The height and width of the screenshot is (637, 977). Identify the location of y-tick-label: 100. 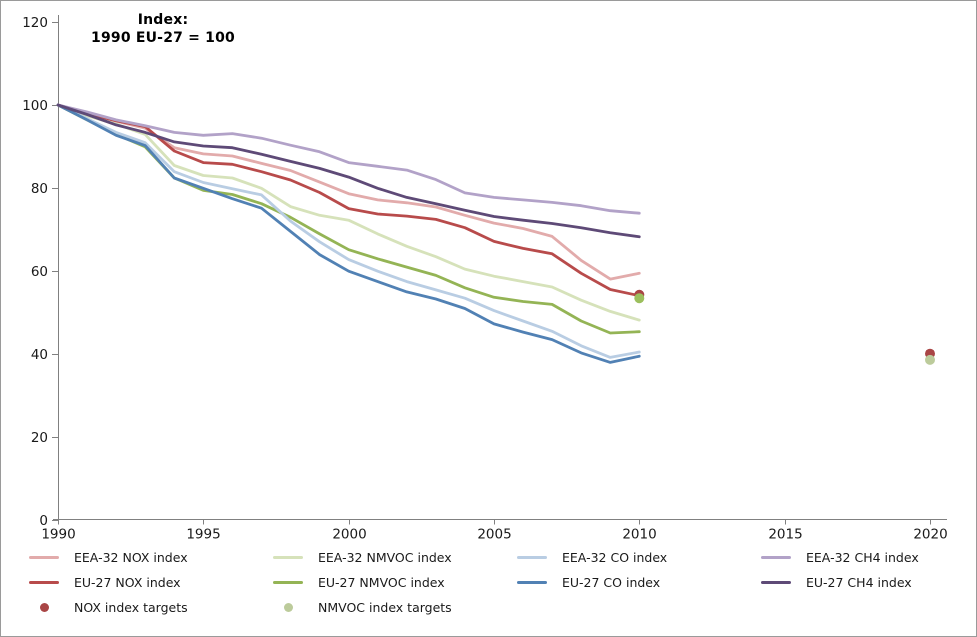
(35, 106).